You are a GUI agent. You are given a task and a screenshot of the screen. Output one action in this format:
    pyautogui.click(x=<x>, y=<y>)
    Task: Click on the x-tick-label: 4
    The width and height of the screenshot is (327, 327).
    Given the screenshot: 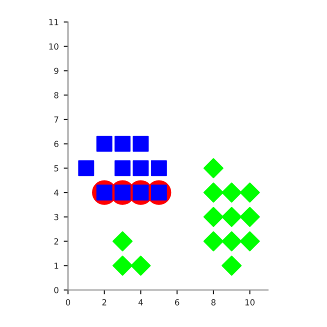 What is the action you would take?
    pyautogui.click(x=140, y=302)
    